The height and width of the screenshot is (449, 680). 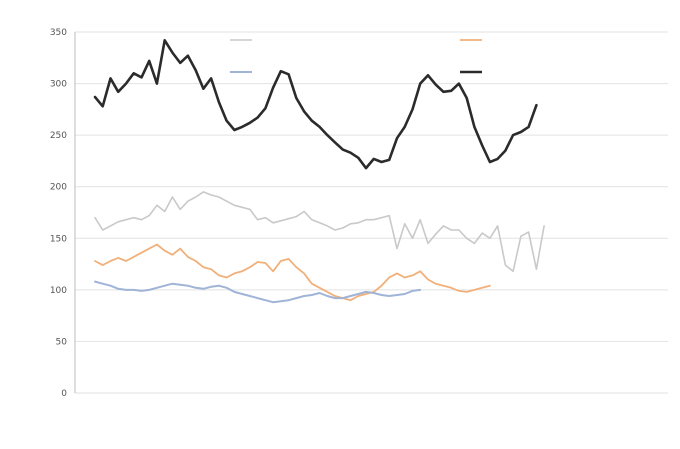 I want to click on y-tick-label: 300, so click(x=58, y=85).